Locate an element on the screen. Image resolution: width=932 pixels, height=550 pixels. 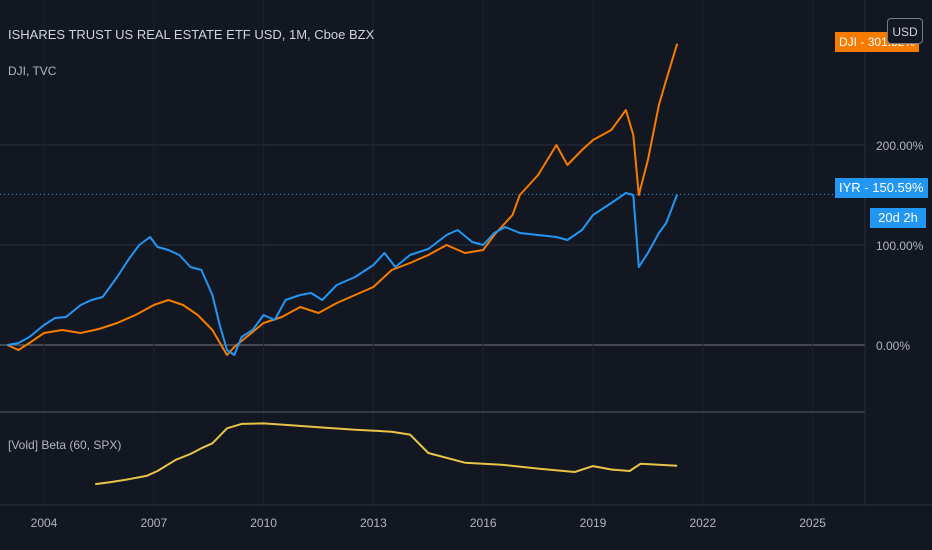
iyr-label-name: IYR is located at coordinates (850, 187).